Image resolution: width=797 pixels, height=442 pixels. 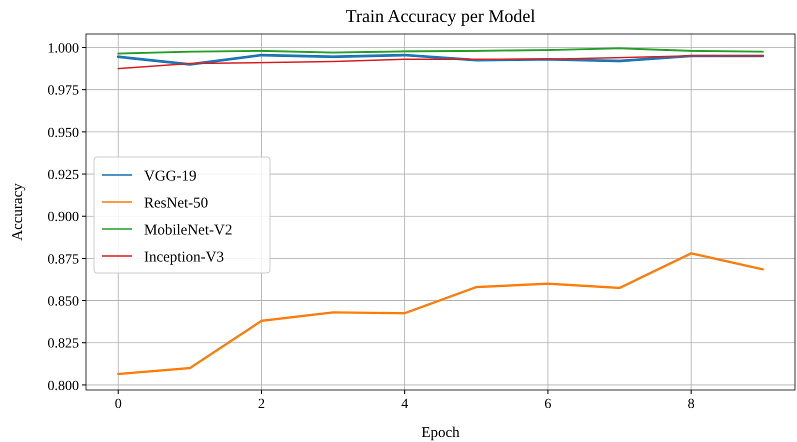 What do you see at coordinates (188, 230) in the screenshot?
I see `legend-label: MobileNet-V2` at bounding box center [188, 230].